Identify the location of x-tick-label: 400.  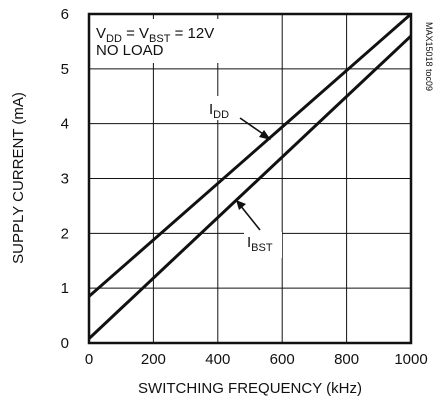
(217, 359).